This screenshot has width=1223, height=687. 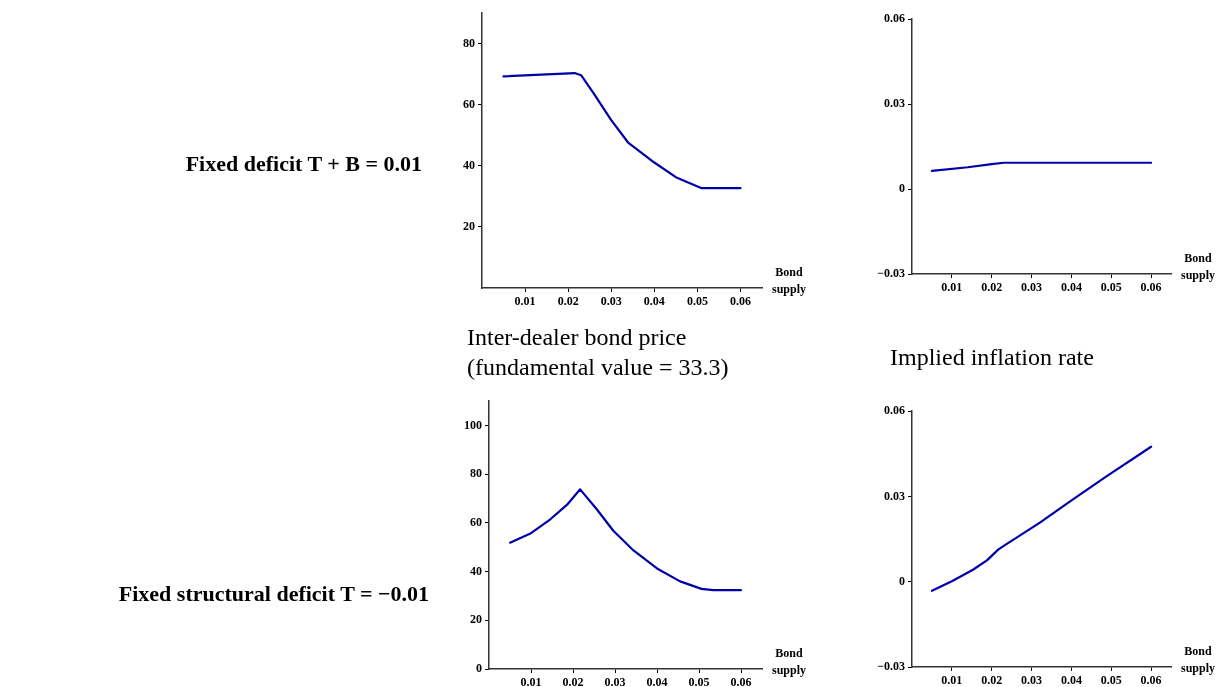 What do you see at coordinates (273, 594) in the screenshot?
I see `text: Fixed structural deficit T = −0.01` at bounding box center [273, 594].